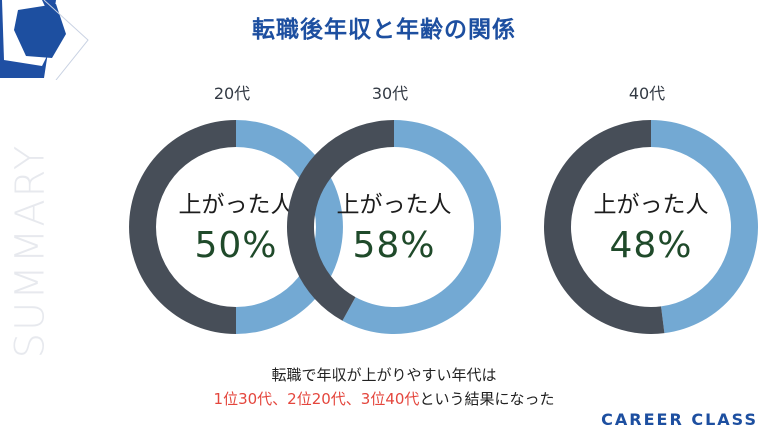 The height and width of the screenshot is (438, 768). I want to click on brand-logo: CAREER CLASS, so click(679, 419).